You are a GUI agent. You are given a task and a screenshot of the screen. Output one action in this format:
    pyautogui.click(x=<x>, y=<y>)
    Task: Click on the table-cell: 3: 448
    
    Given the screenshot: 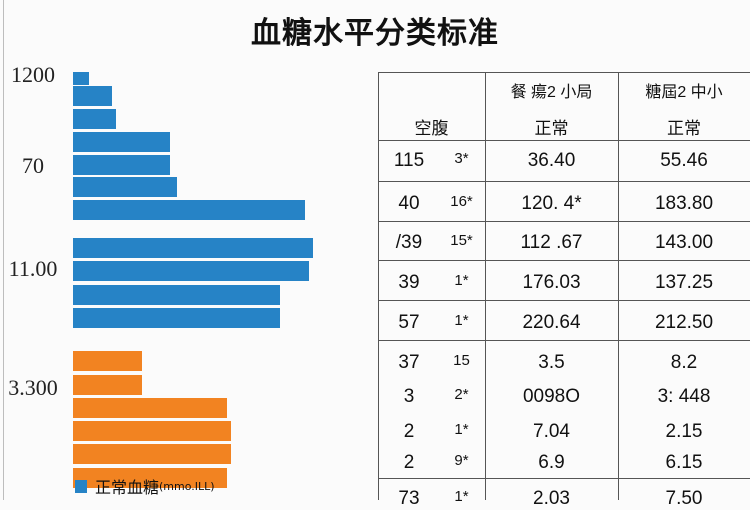 What is the action you would take?
    pyautogui.click(x=684, y=396)
    